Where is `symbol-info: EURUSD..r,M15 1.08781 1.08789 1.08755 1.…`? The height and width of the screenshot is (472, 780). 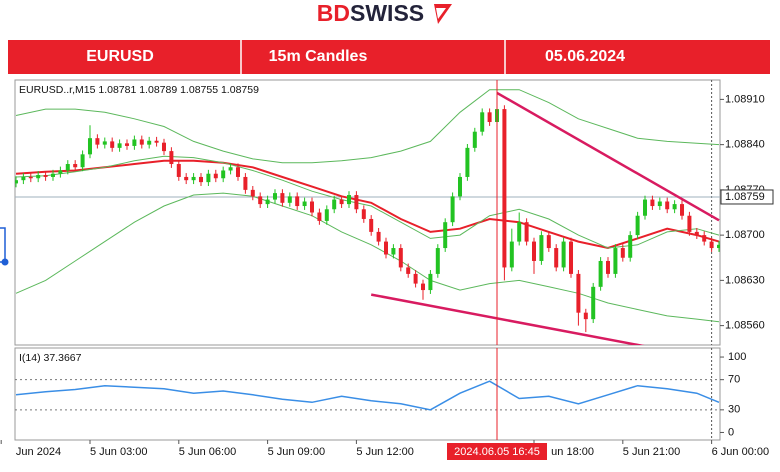 symbol-info: EURUSD..r,M15 1.08781 1.08789 1.08755 1.… is located at coordinates (139, 90).